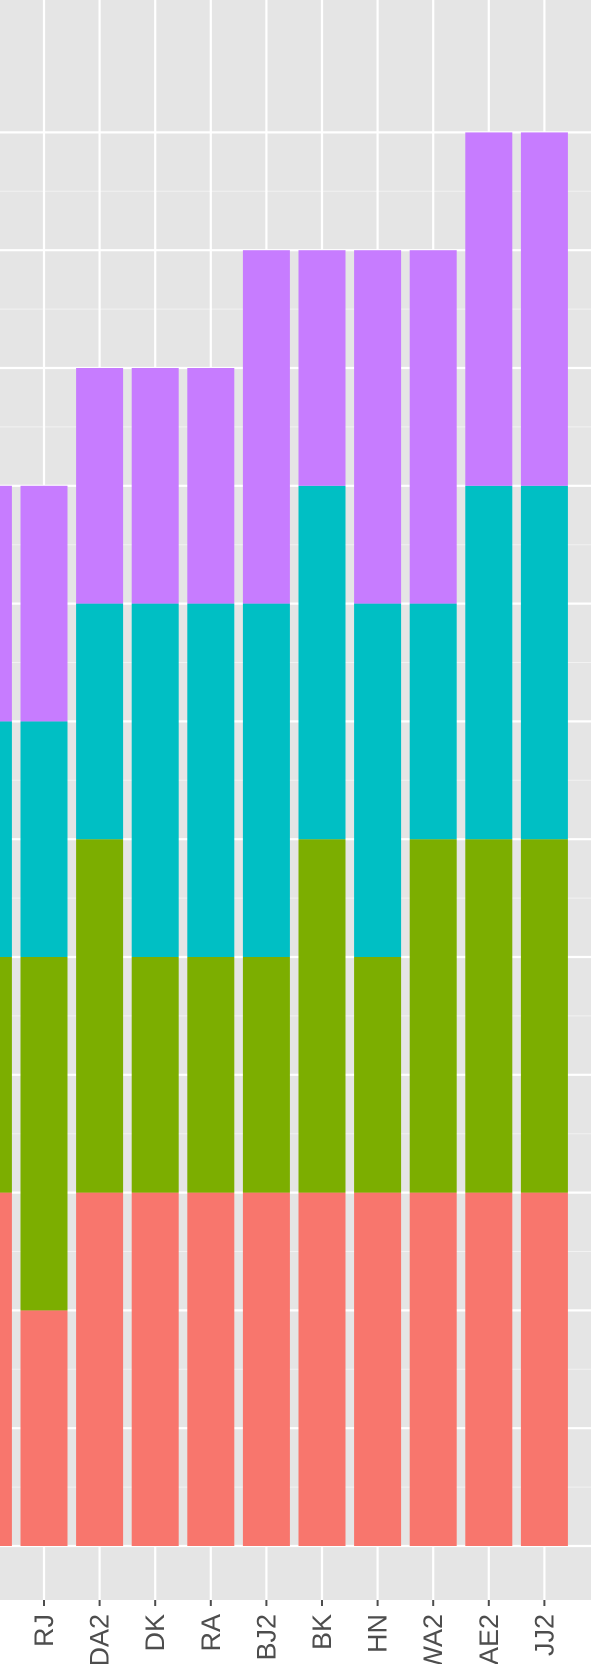  What do you see at coordinates (433, 1639) in the screenshot?
I see `x-tick-label: WA2` at bounding box center [433, 1639].